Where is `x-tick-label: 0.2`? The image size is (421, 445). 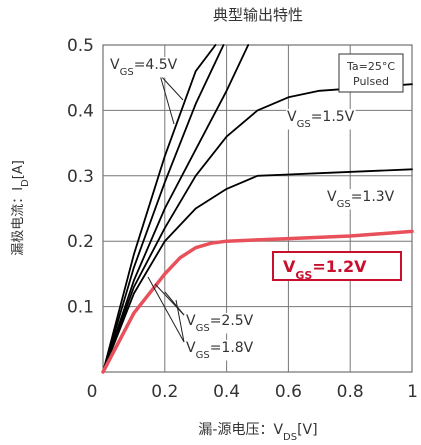
x-tick-label: 0.2 is located at coordinates (164, 392).